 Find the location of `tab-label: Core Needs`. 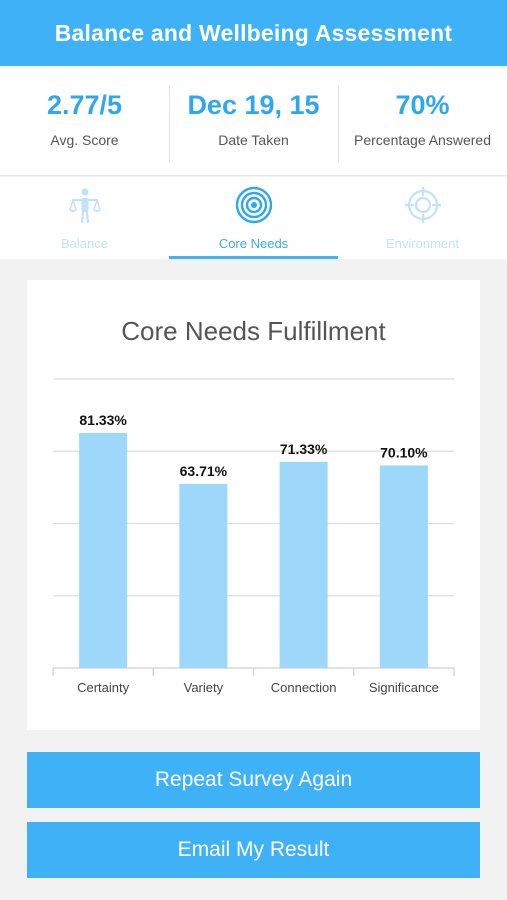

tab-label: Core Needs is located at coordinates (253, 243).